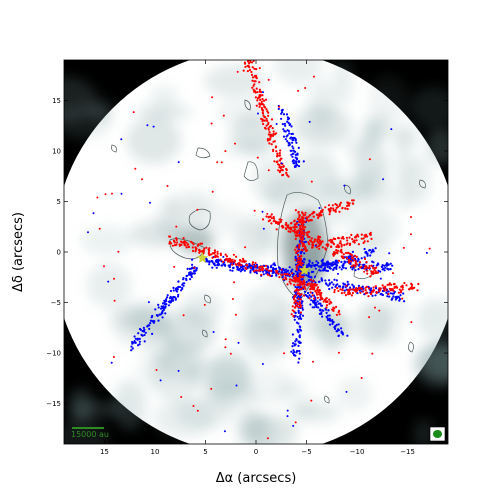 The height and width of the screenshot is (500, 500). I want to click on x-tick-label: 15, so click(104, 452).